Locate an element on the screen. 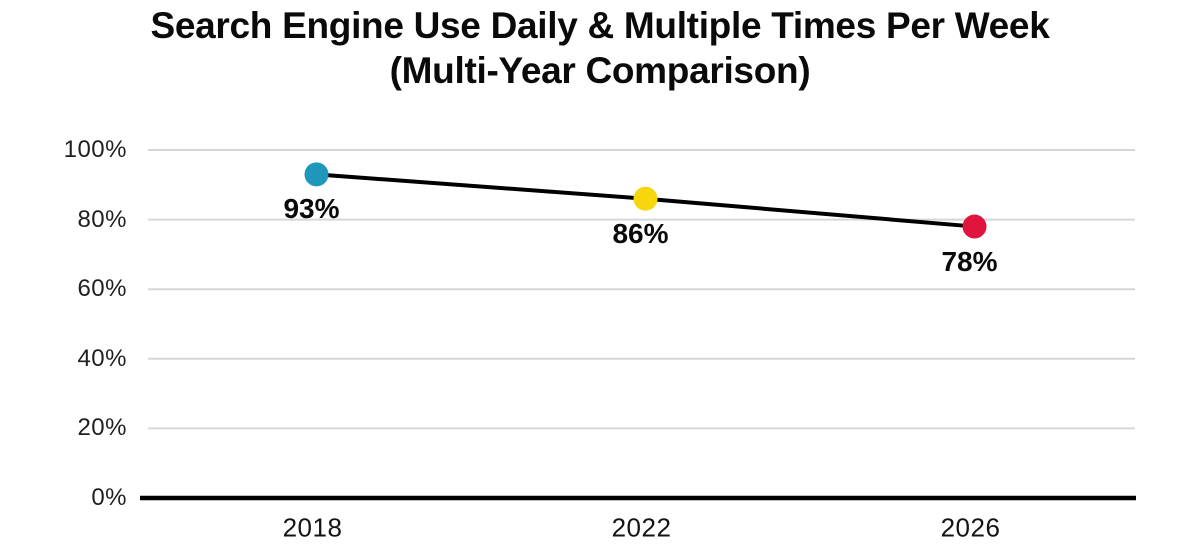 Image resolution: width=1200 pixels, height=552 pixels. y-tick-label-80: 80% is located at coordinates (102, 219).